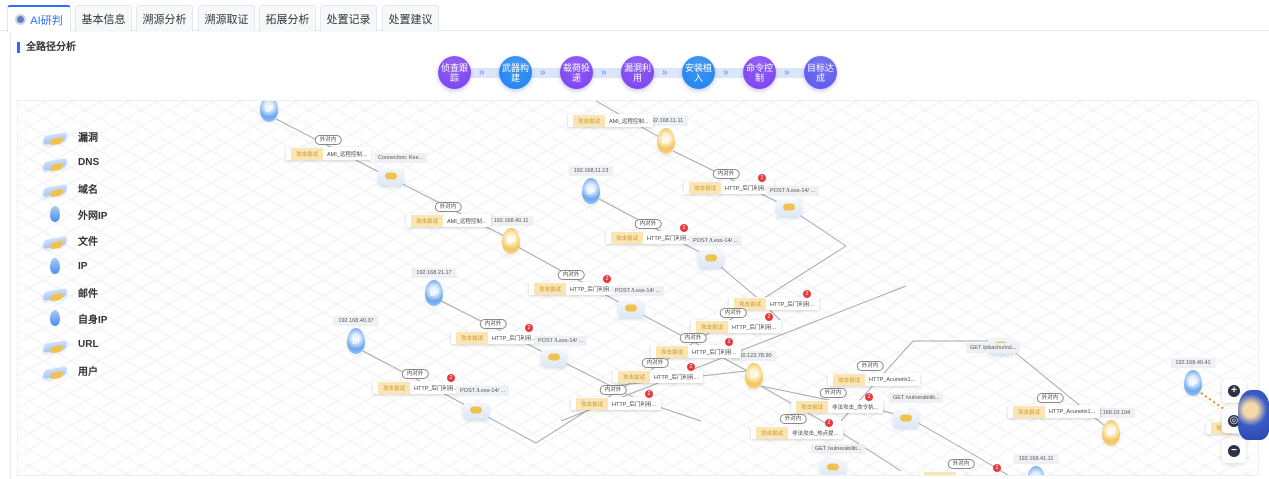  What do you see at coordinates (820, 72) in the screenshot?
I see `stage-6: 目标达成` at bounding box center [820, 72].